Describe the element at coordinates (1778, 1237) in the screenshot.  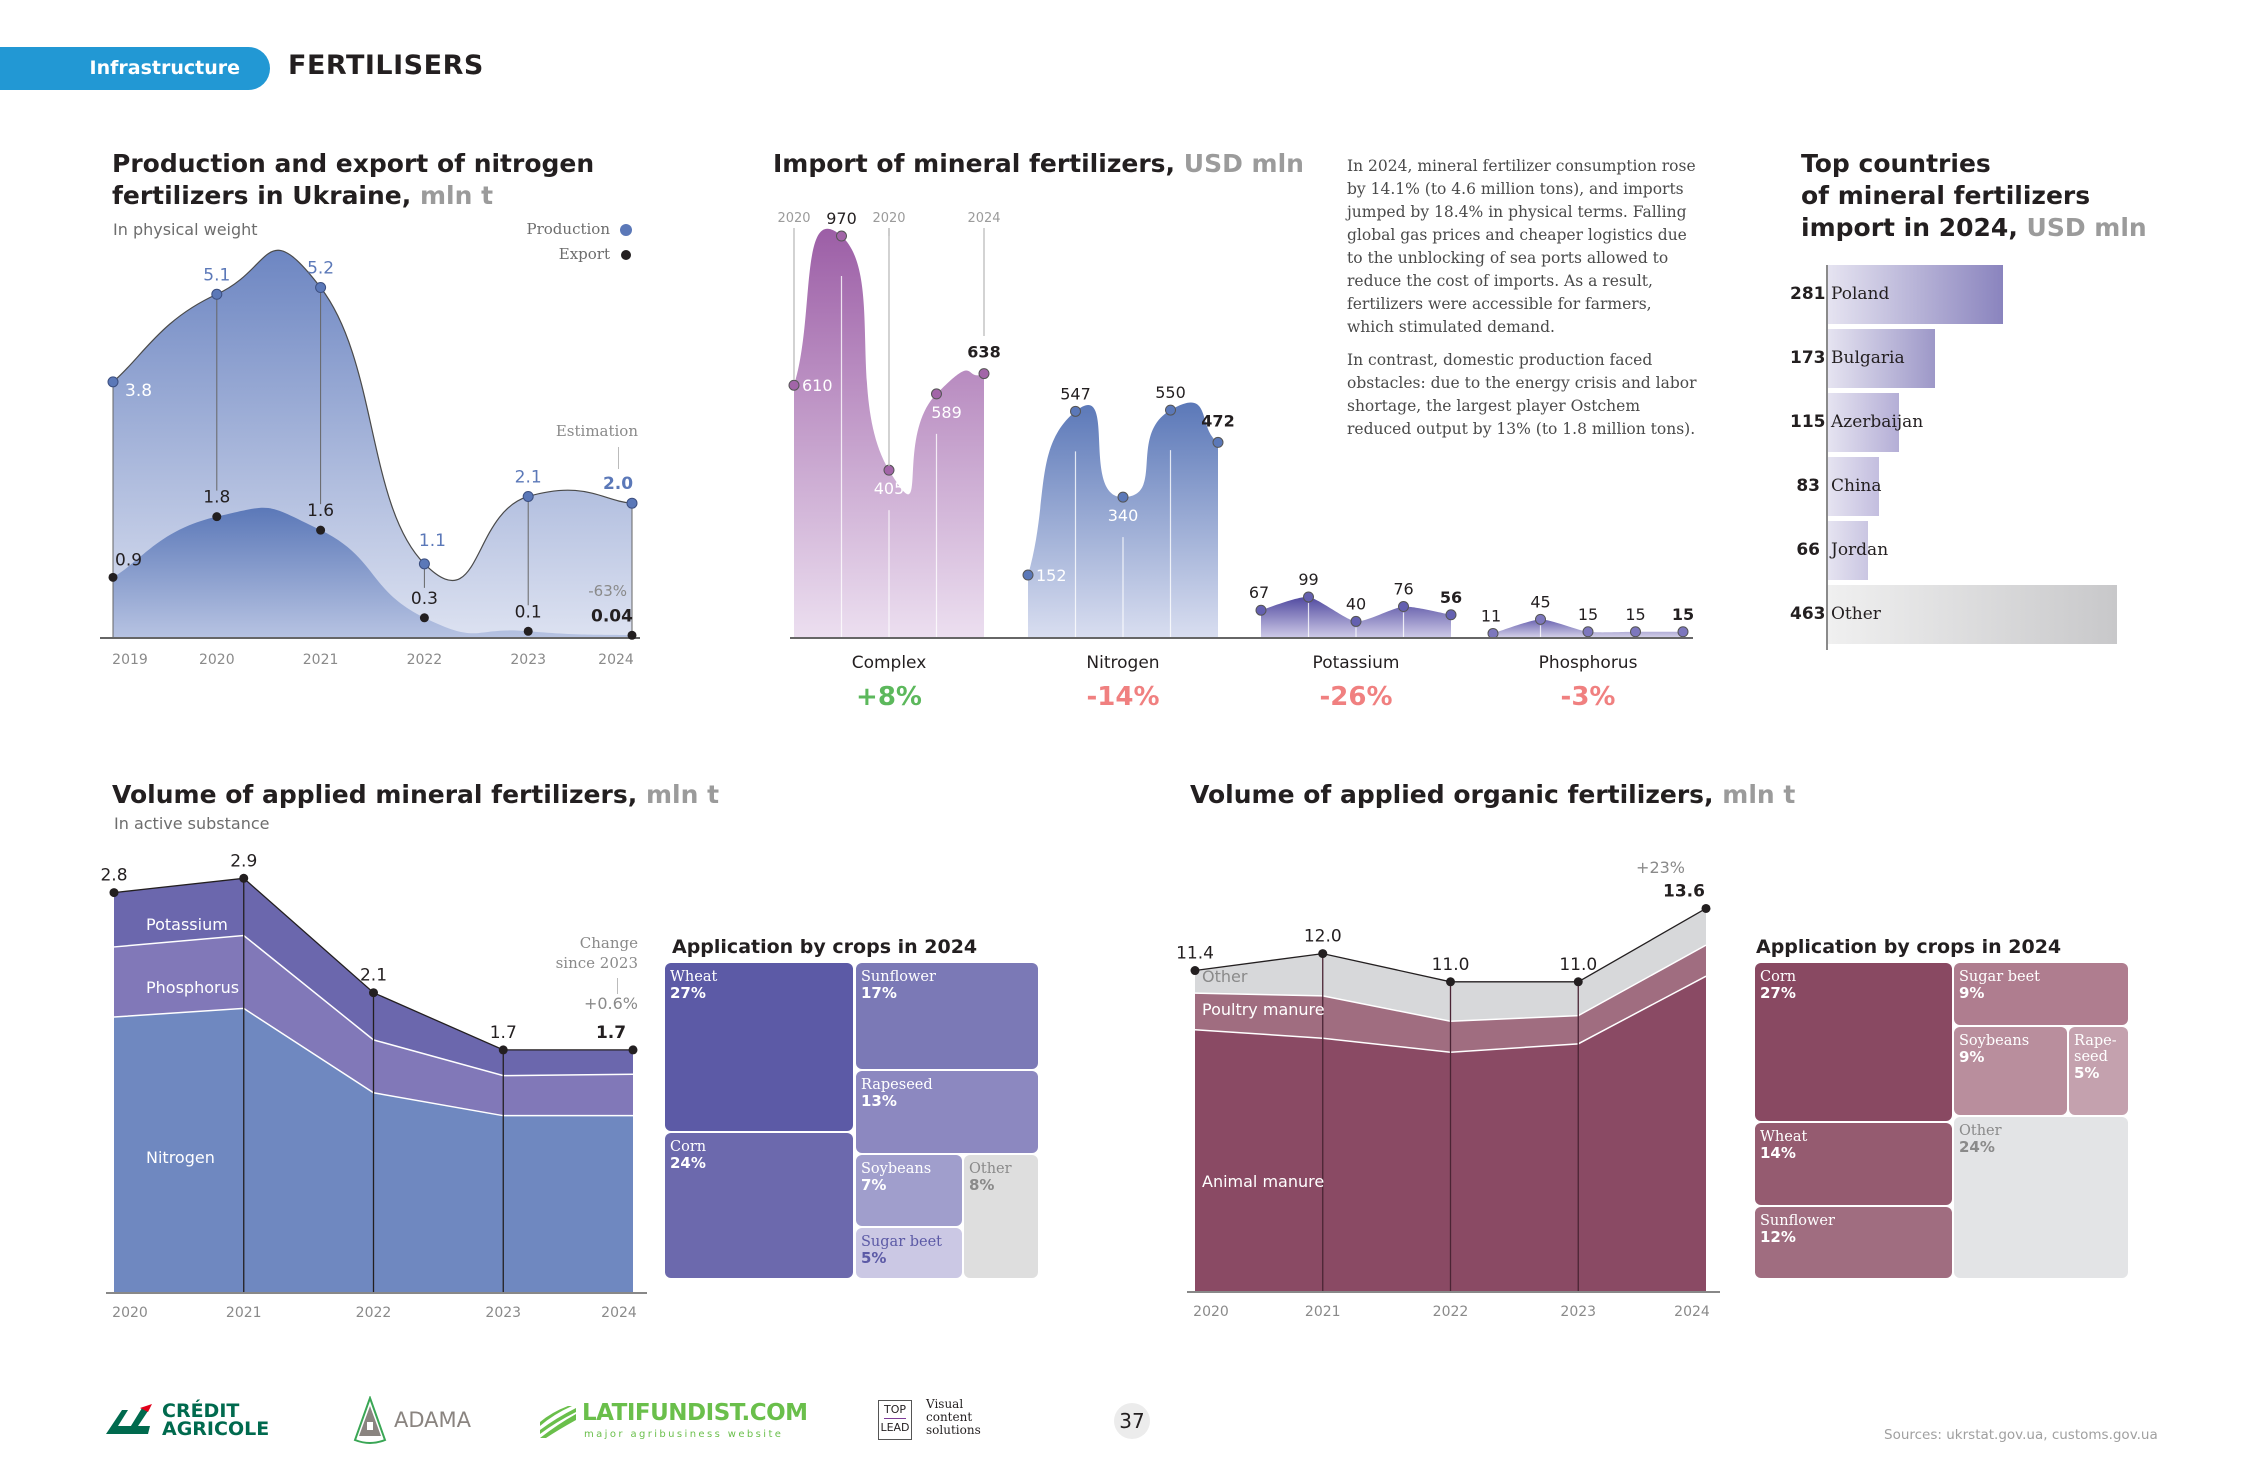
I see `treemap-cell-value: 12%` at that location.